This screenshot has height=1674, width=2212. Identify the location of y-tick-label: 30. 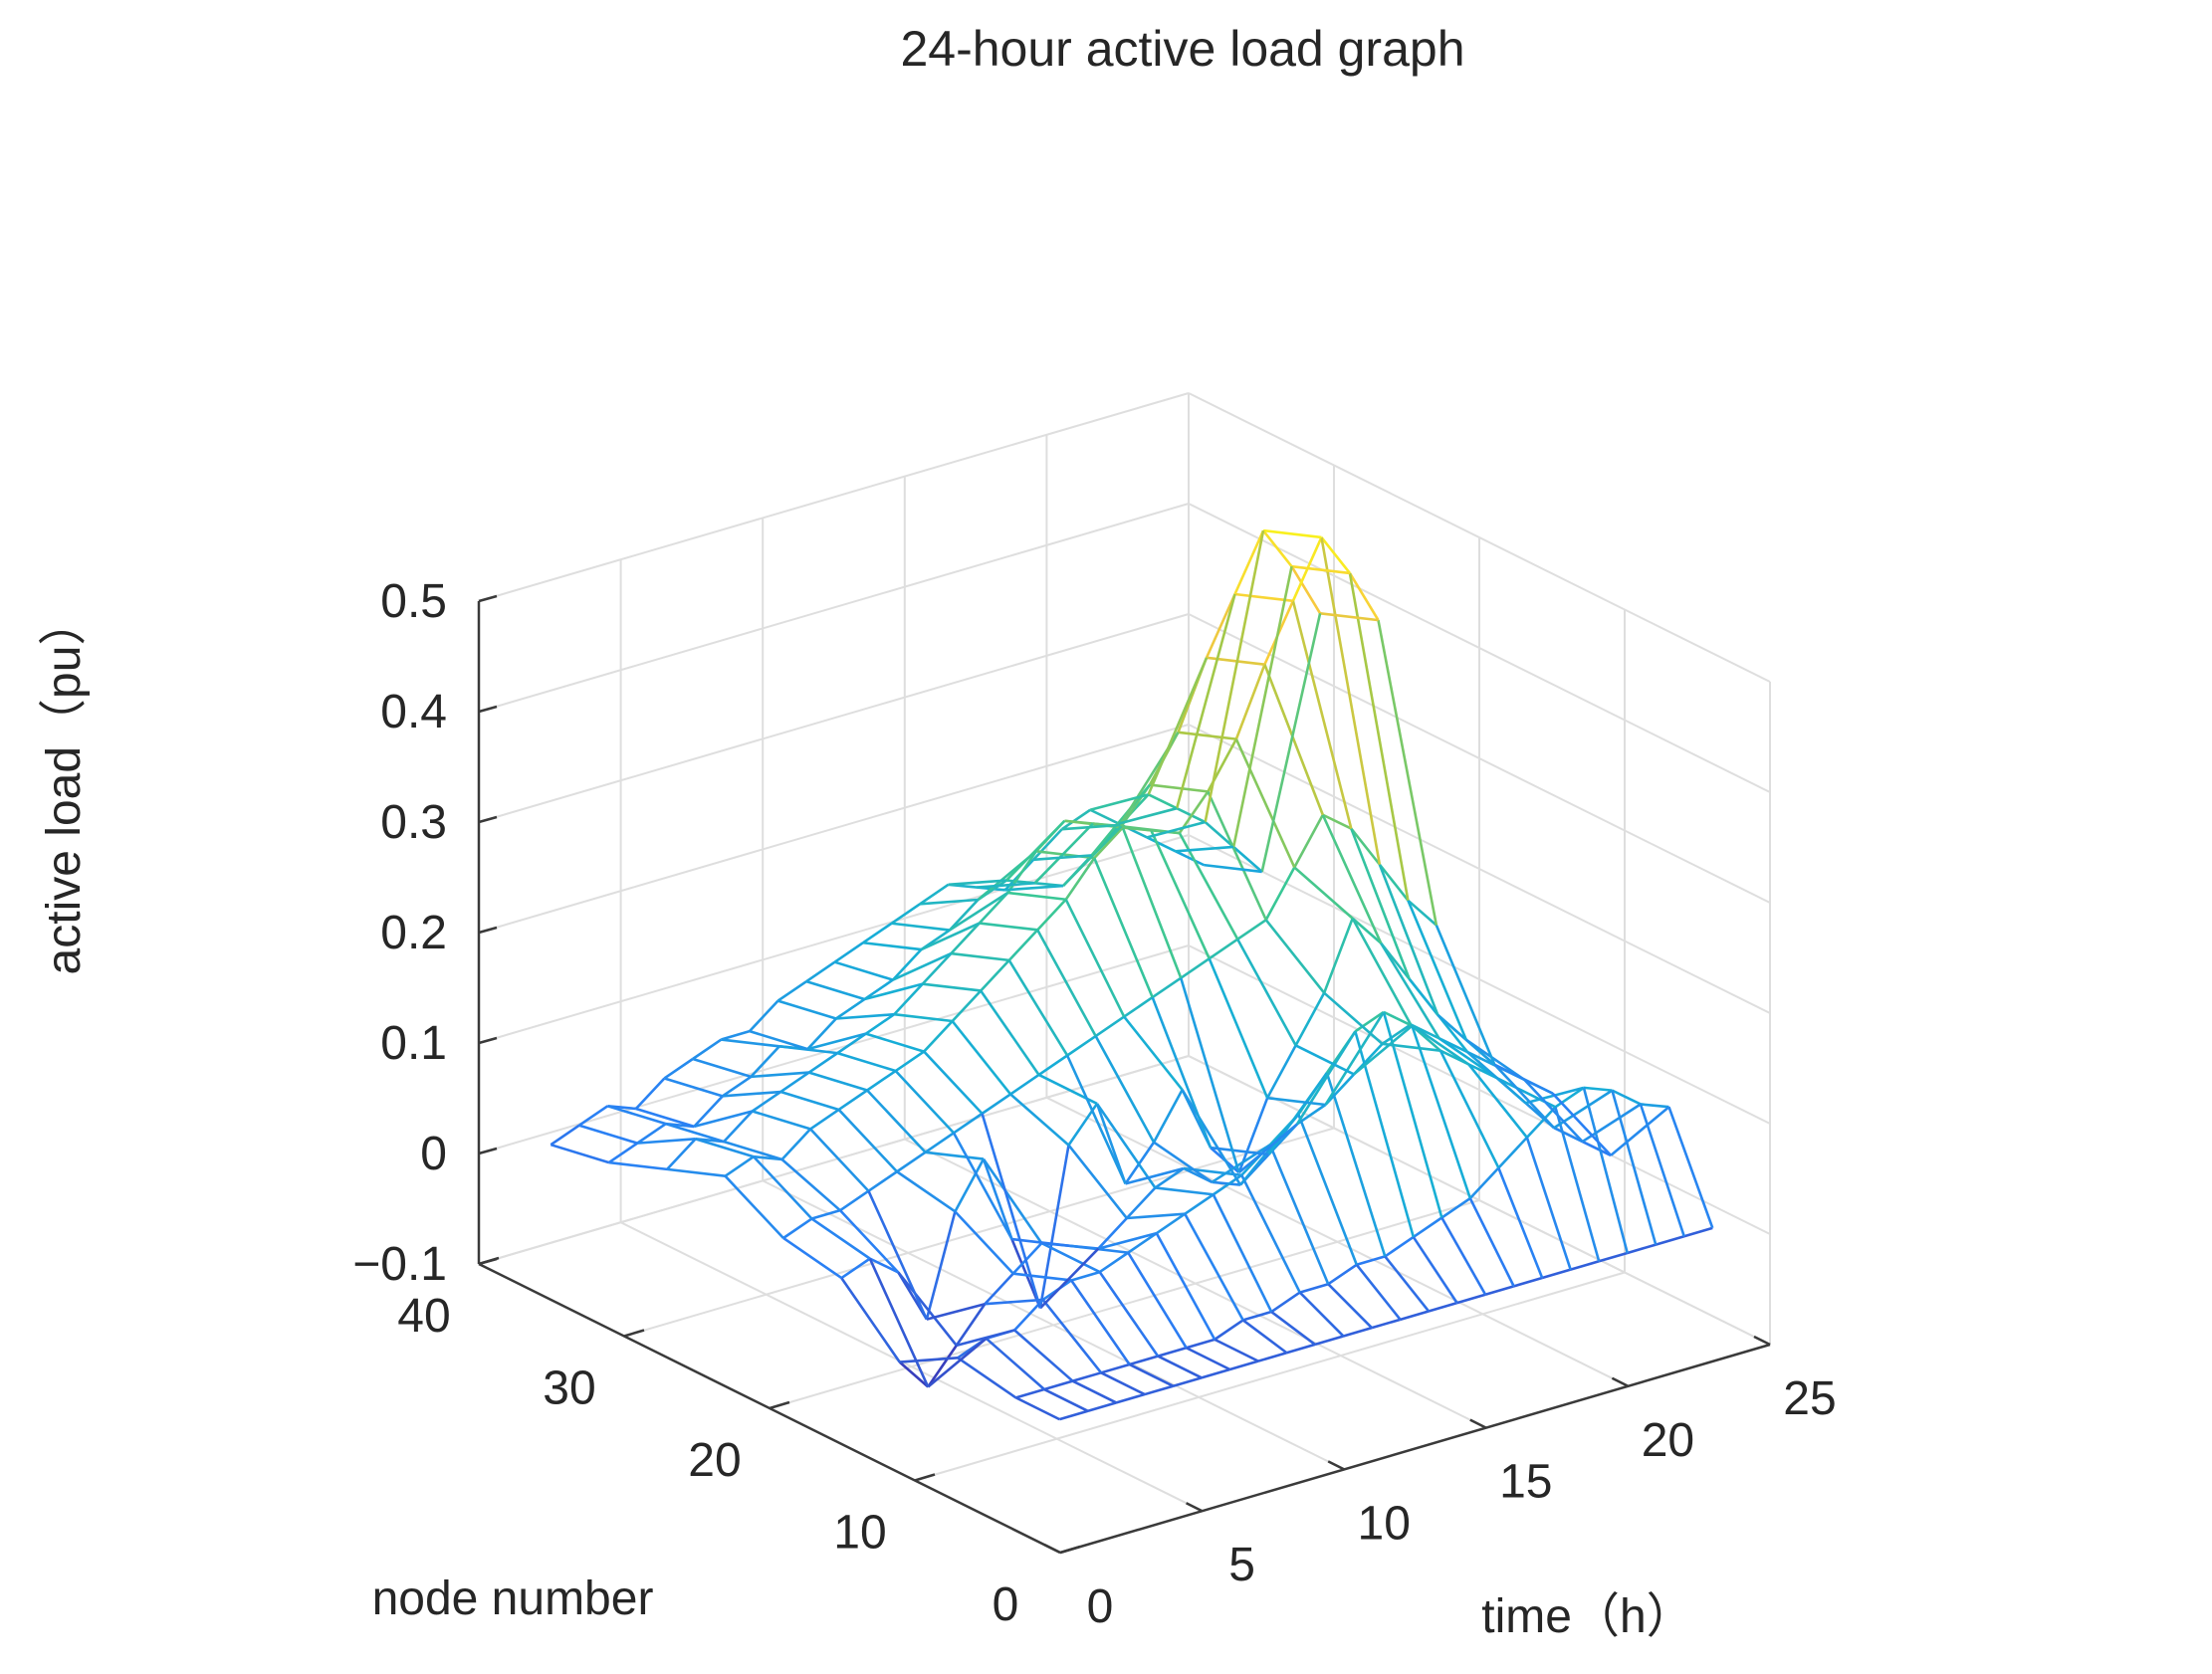
(569, 1388).